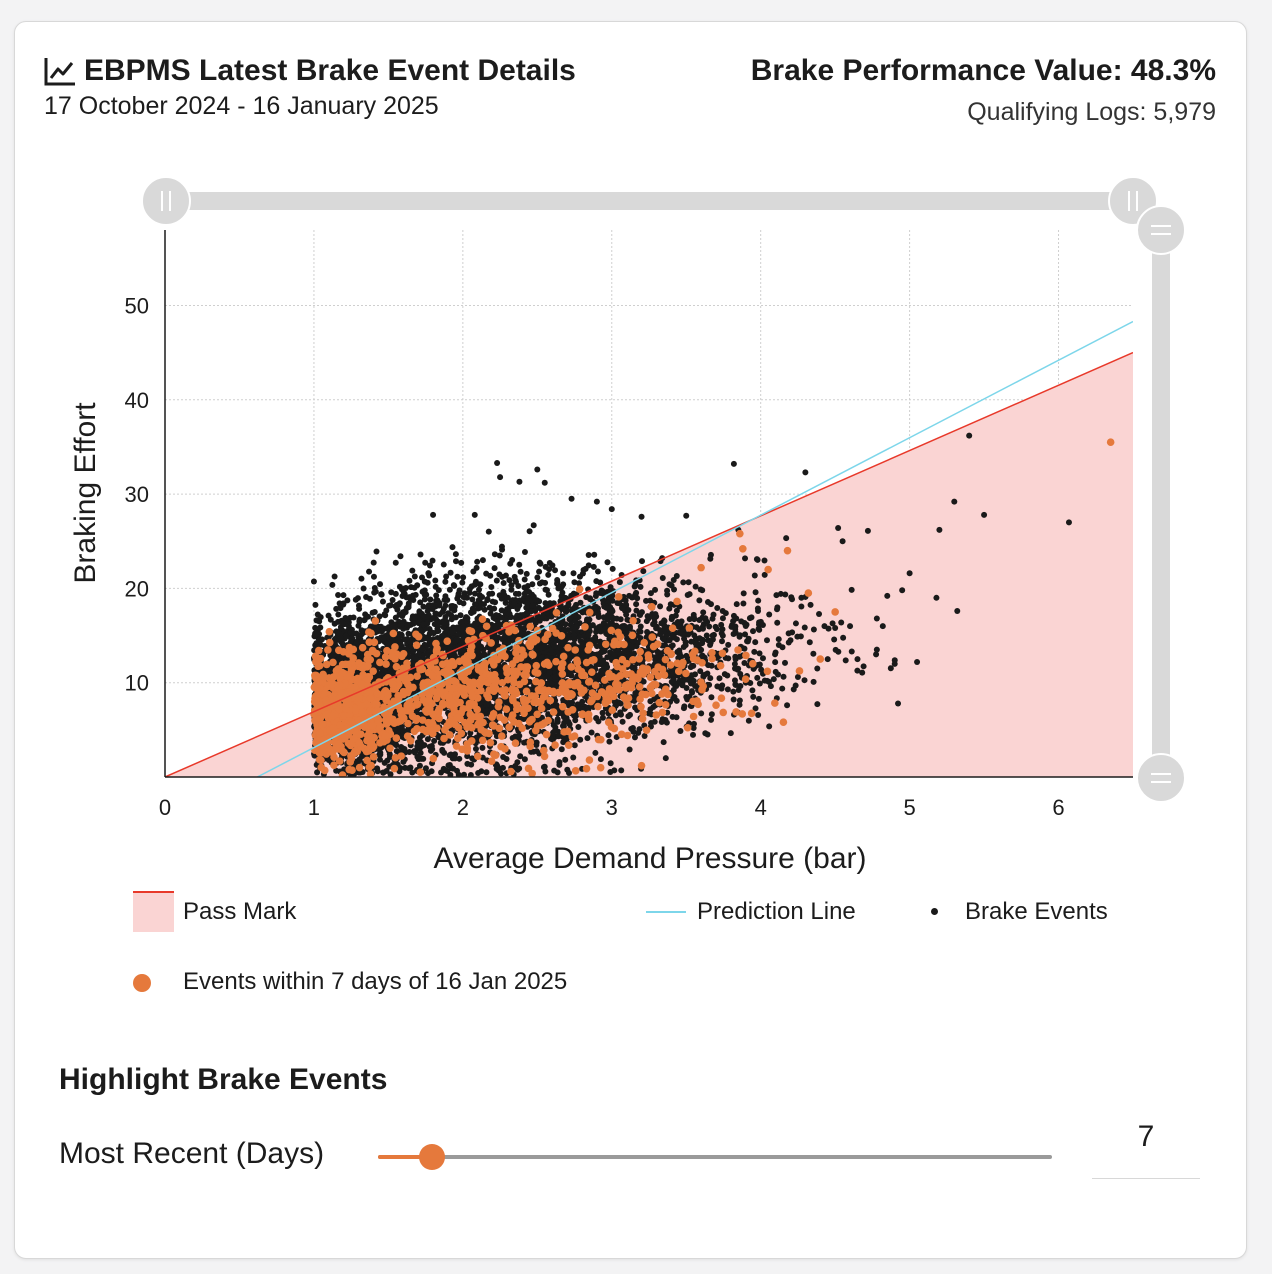 Image resolution: width=1272 pixels, height=1274 pixels. I want to click on y-range-slider-track, so click(1161, 504).